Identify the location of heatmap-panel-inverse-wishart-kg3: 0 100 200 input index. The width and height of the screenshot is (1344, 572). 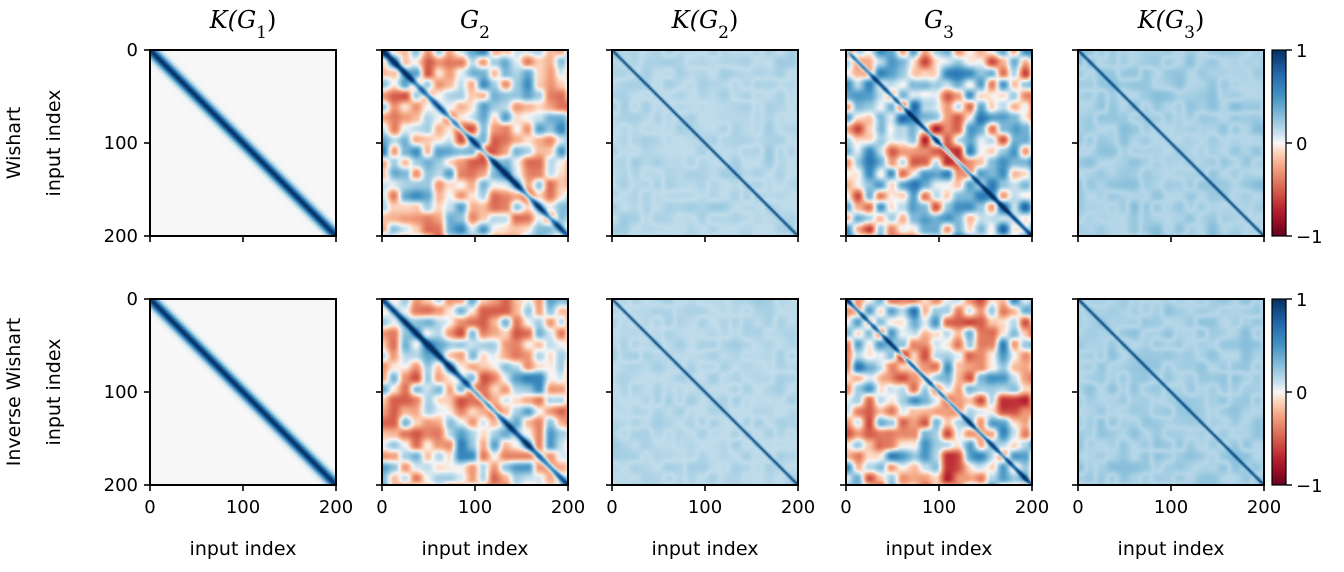
(1176, 429).